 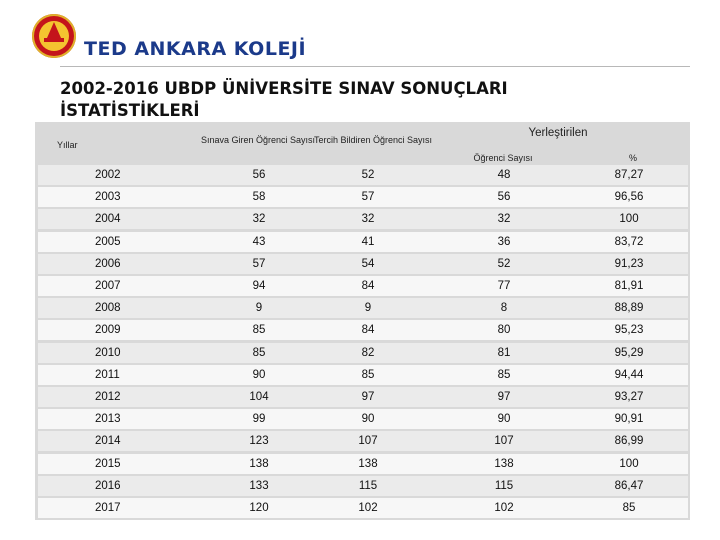 What do you see at coordinates (629, 374) in the screenshot?
I see `cell-placed-percent: 94,44` at bounding box center [629, 374].